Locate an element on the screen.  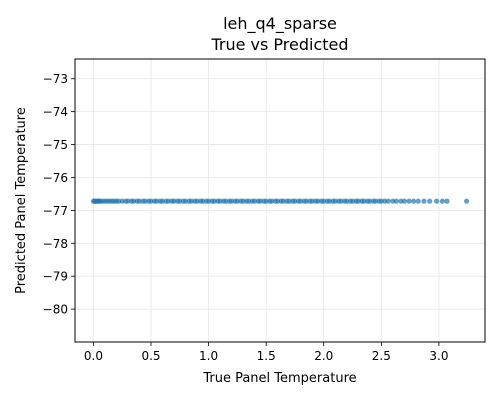
chart-title: leh_q4_sparse is located at coordinates (280, 24).